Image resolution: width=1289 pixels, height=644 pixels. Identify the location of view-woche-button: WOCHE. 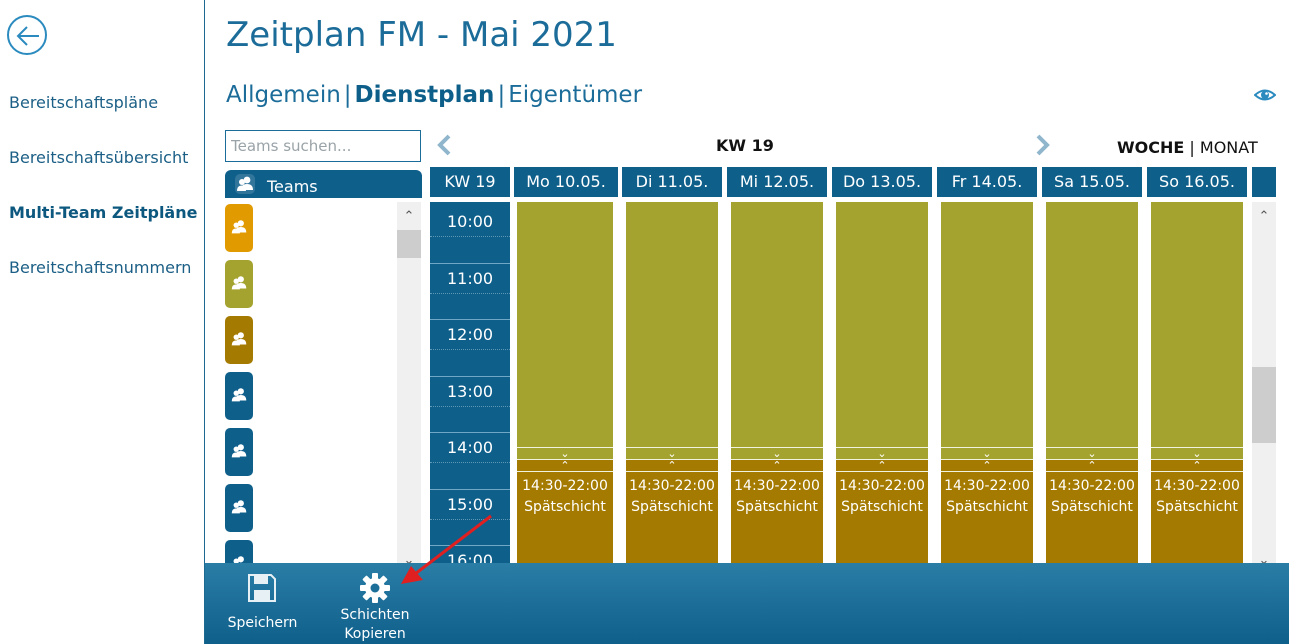
(1151, 147).